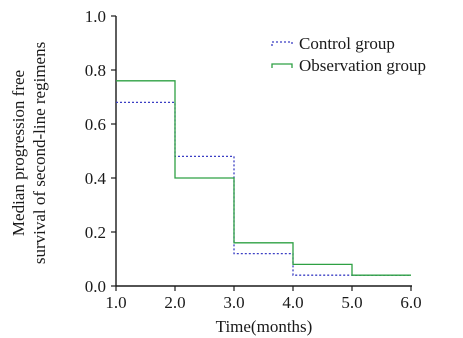  I want to click on y-tick-label: 0.2, so click(95, 232).